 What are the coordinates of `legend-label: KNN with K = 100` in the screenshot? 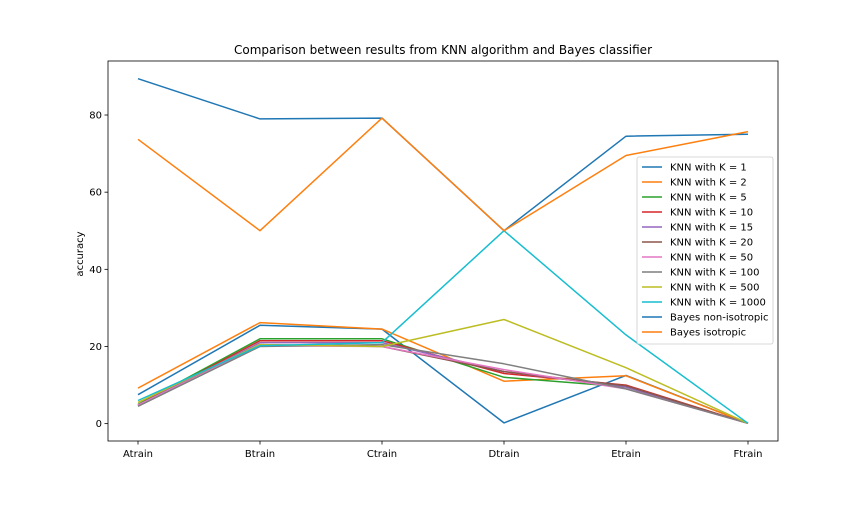 It's located at (714, 273).